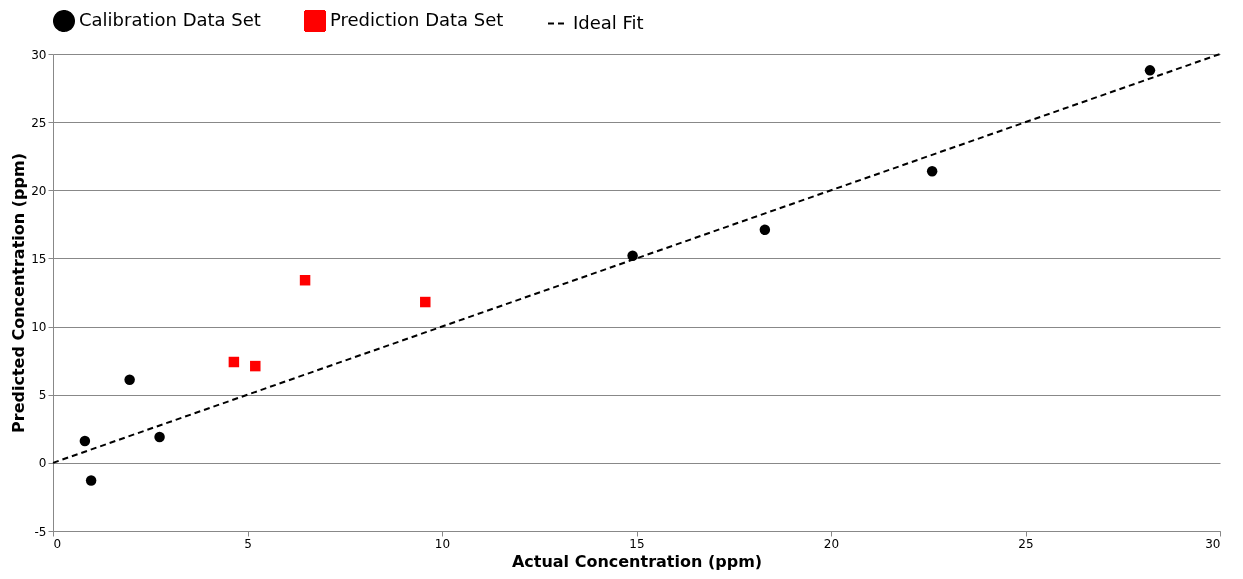  Describe the element at coordinates (417, 19) in the screenshot. I see `legend-label: Prediction Data Set` at that location.